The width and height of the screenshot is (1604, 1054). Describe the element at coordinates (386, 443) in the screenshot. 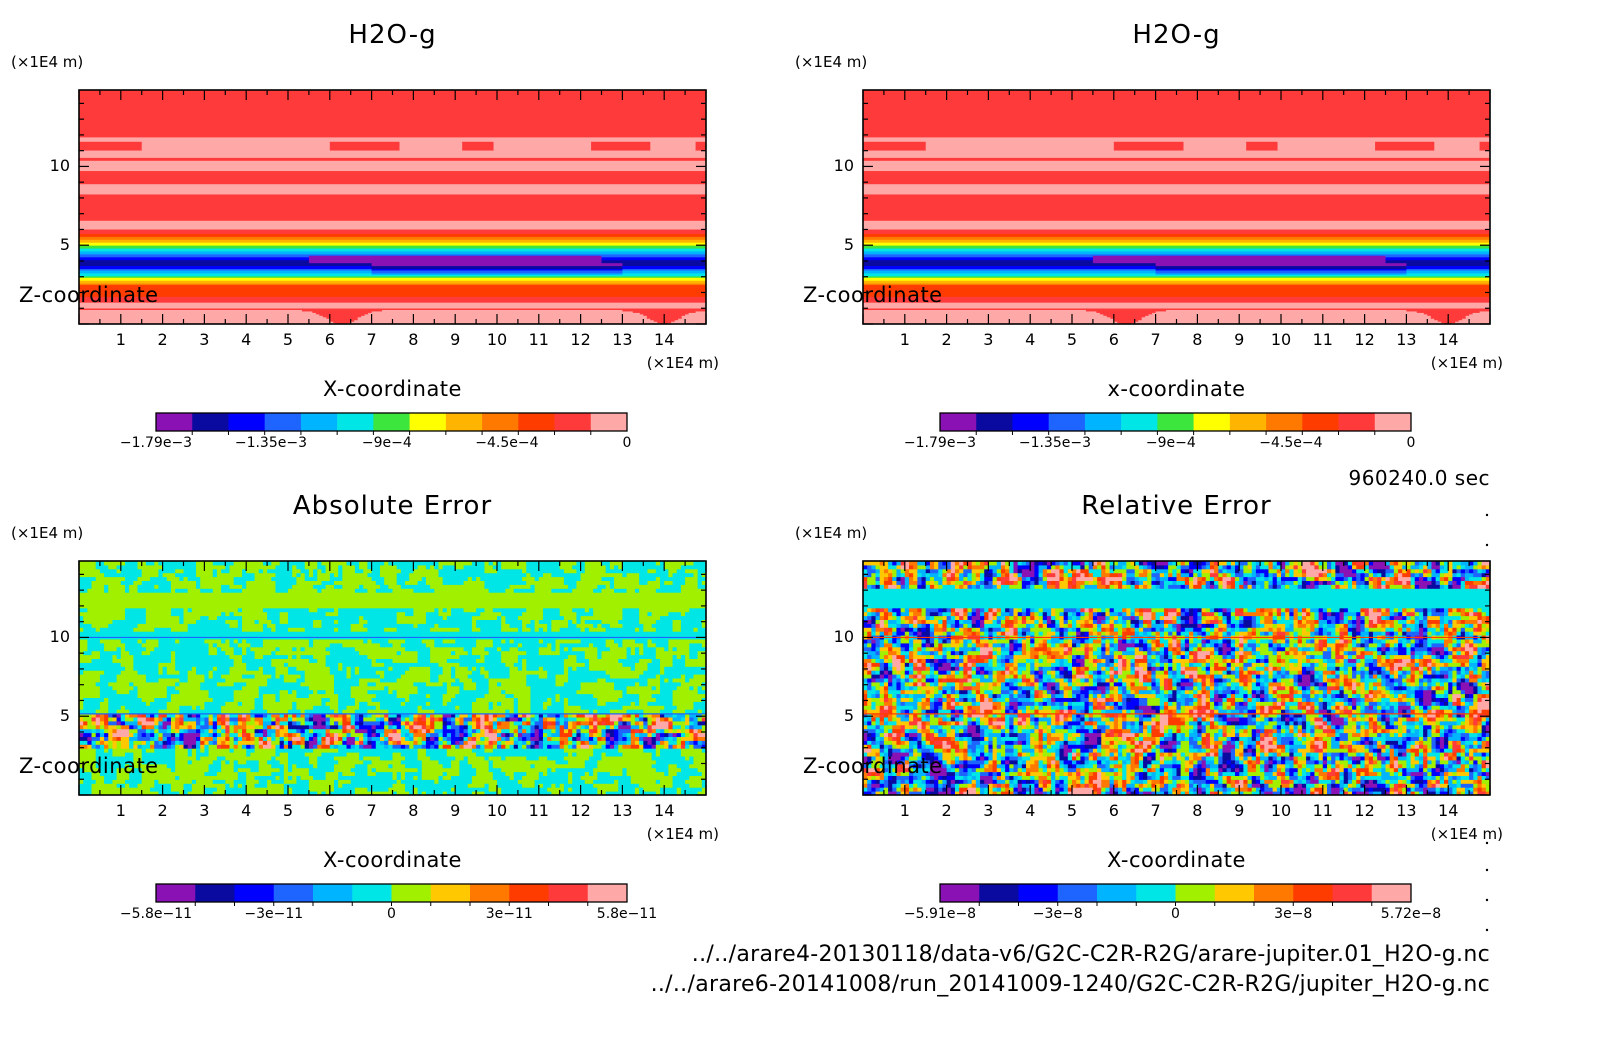

I see `colorbar-tick-label: −9e−4` at that location.